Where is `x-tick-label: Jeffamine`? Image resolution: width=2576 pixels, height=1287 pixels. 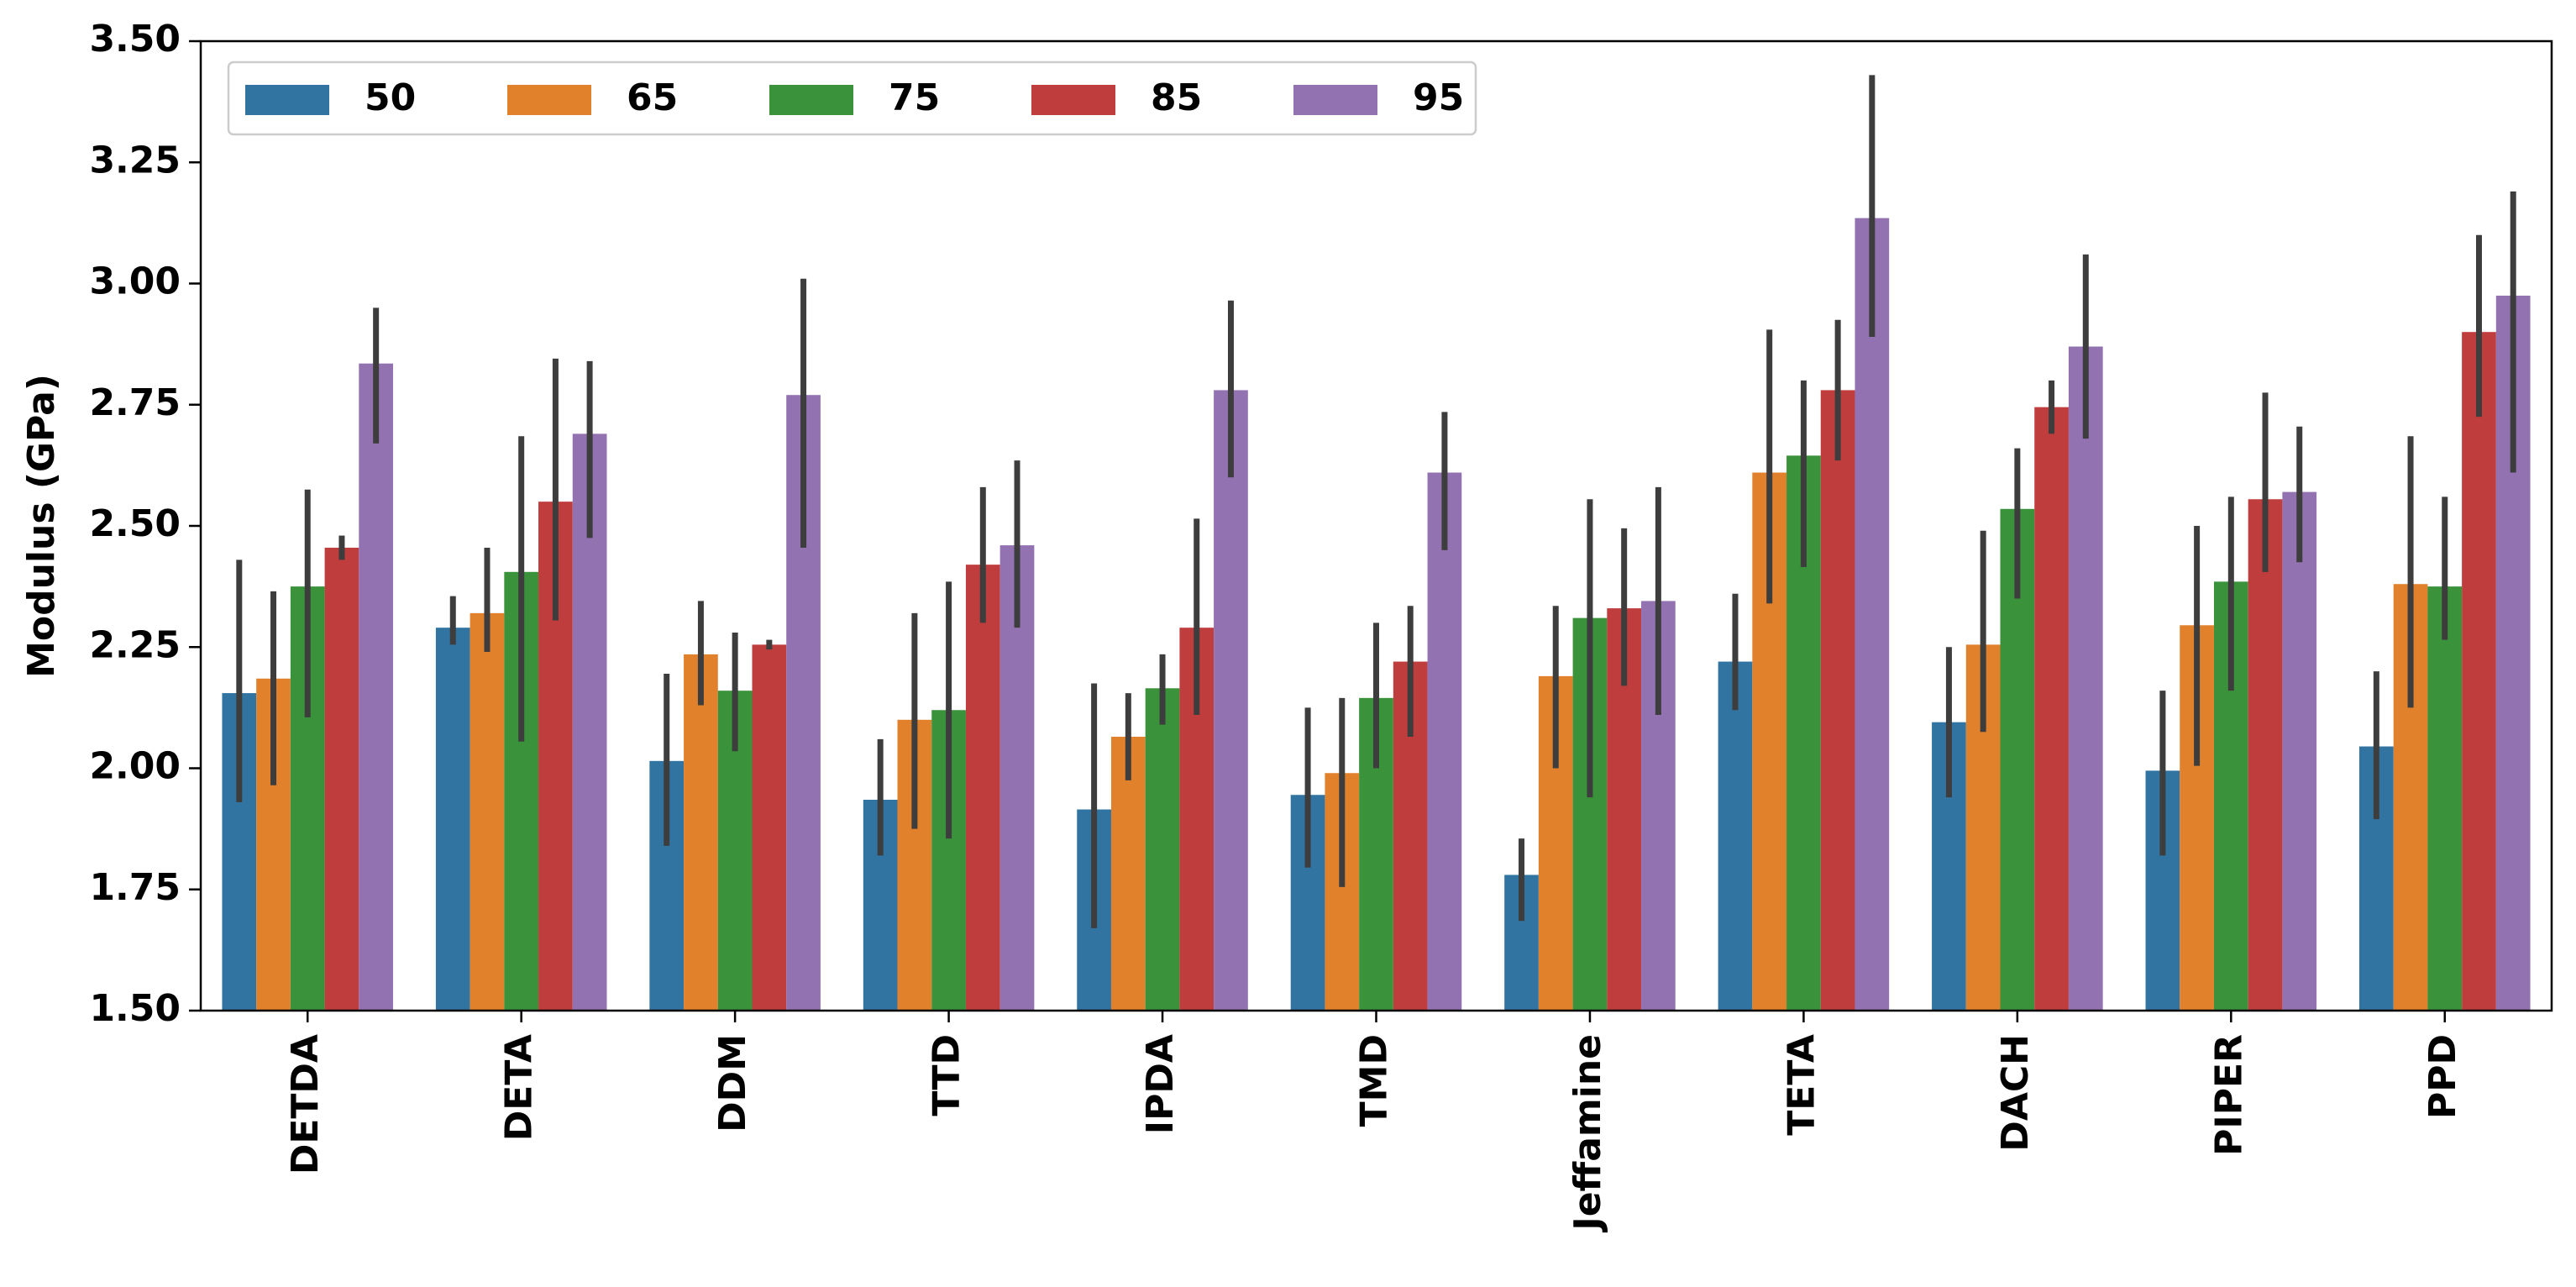
x-tick-label: Jeffamine is located at coordinates (1587, 1133).